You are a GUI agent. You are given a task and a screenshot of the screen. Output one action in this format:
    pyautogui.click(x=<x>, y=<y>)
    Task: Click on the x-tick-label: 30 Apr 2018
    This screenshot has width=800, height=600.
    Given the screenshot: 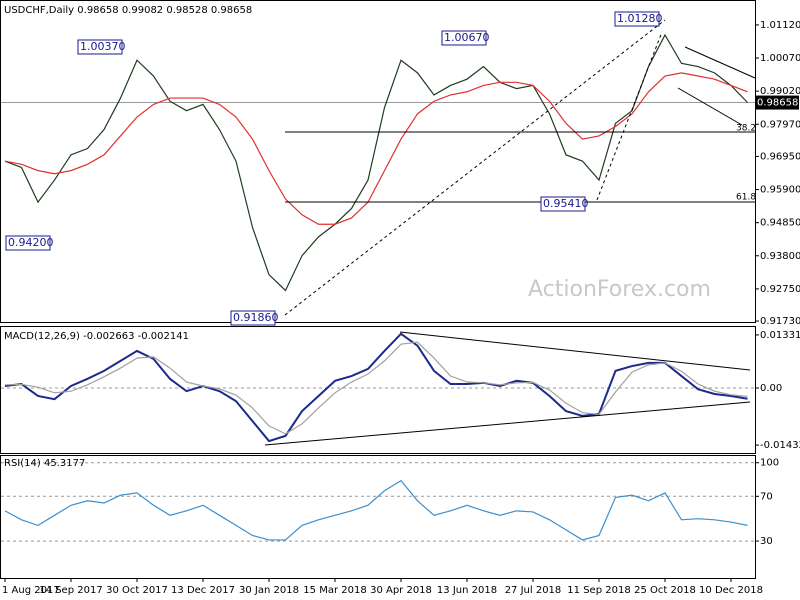 What is the action you would take?
    pyautogui.click(x=401, y=590)
    